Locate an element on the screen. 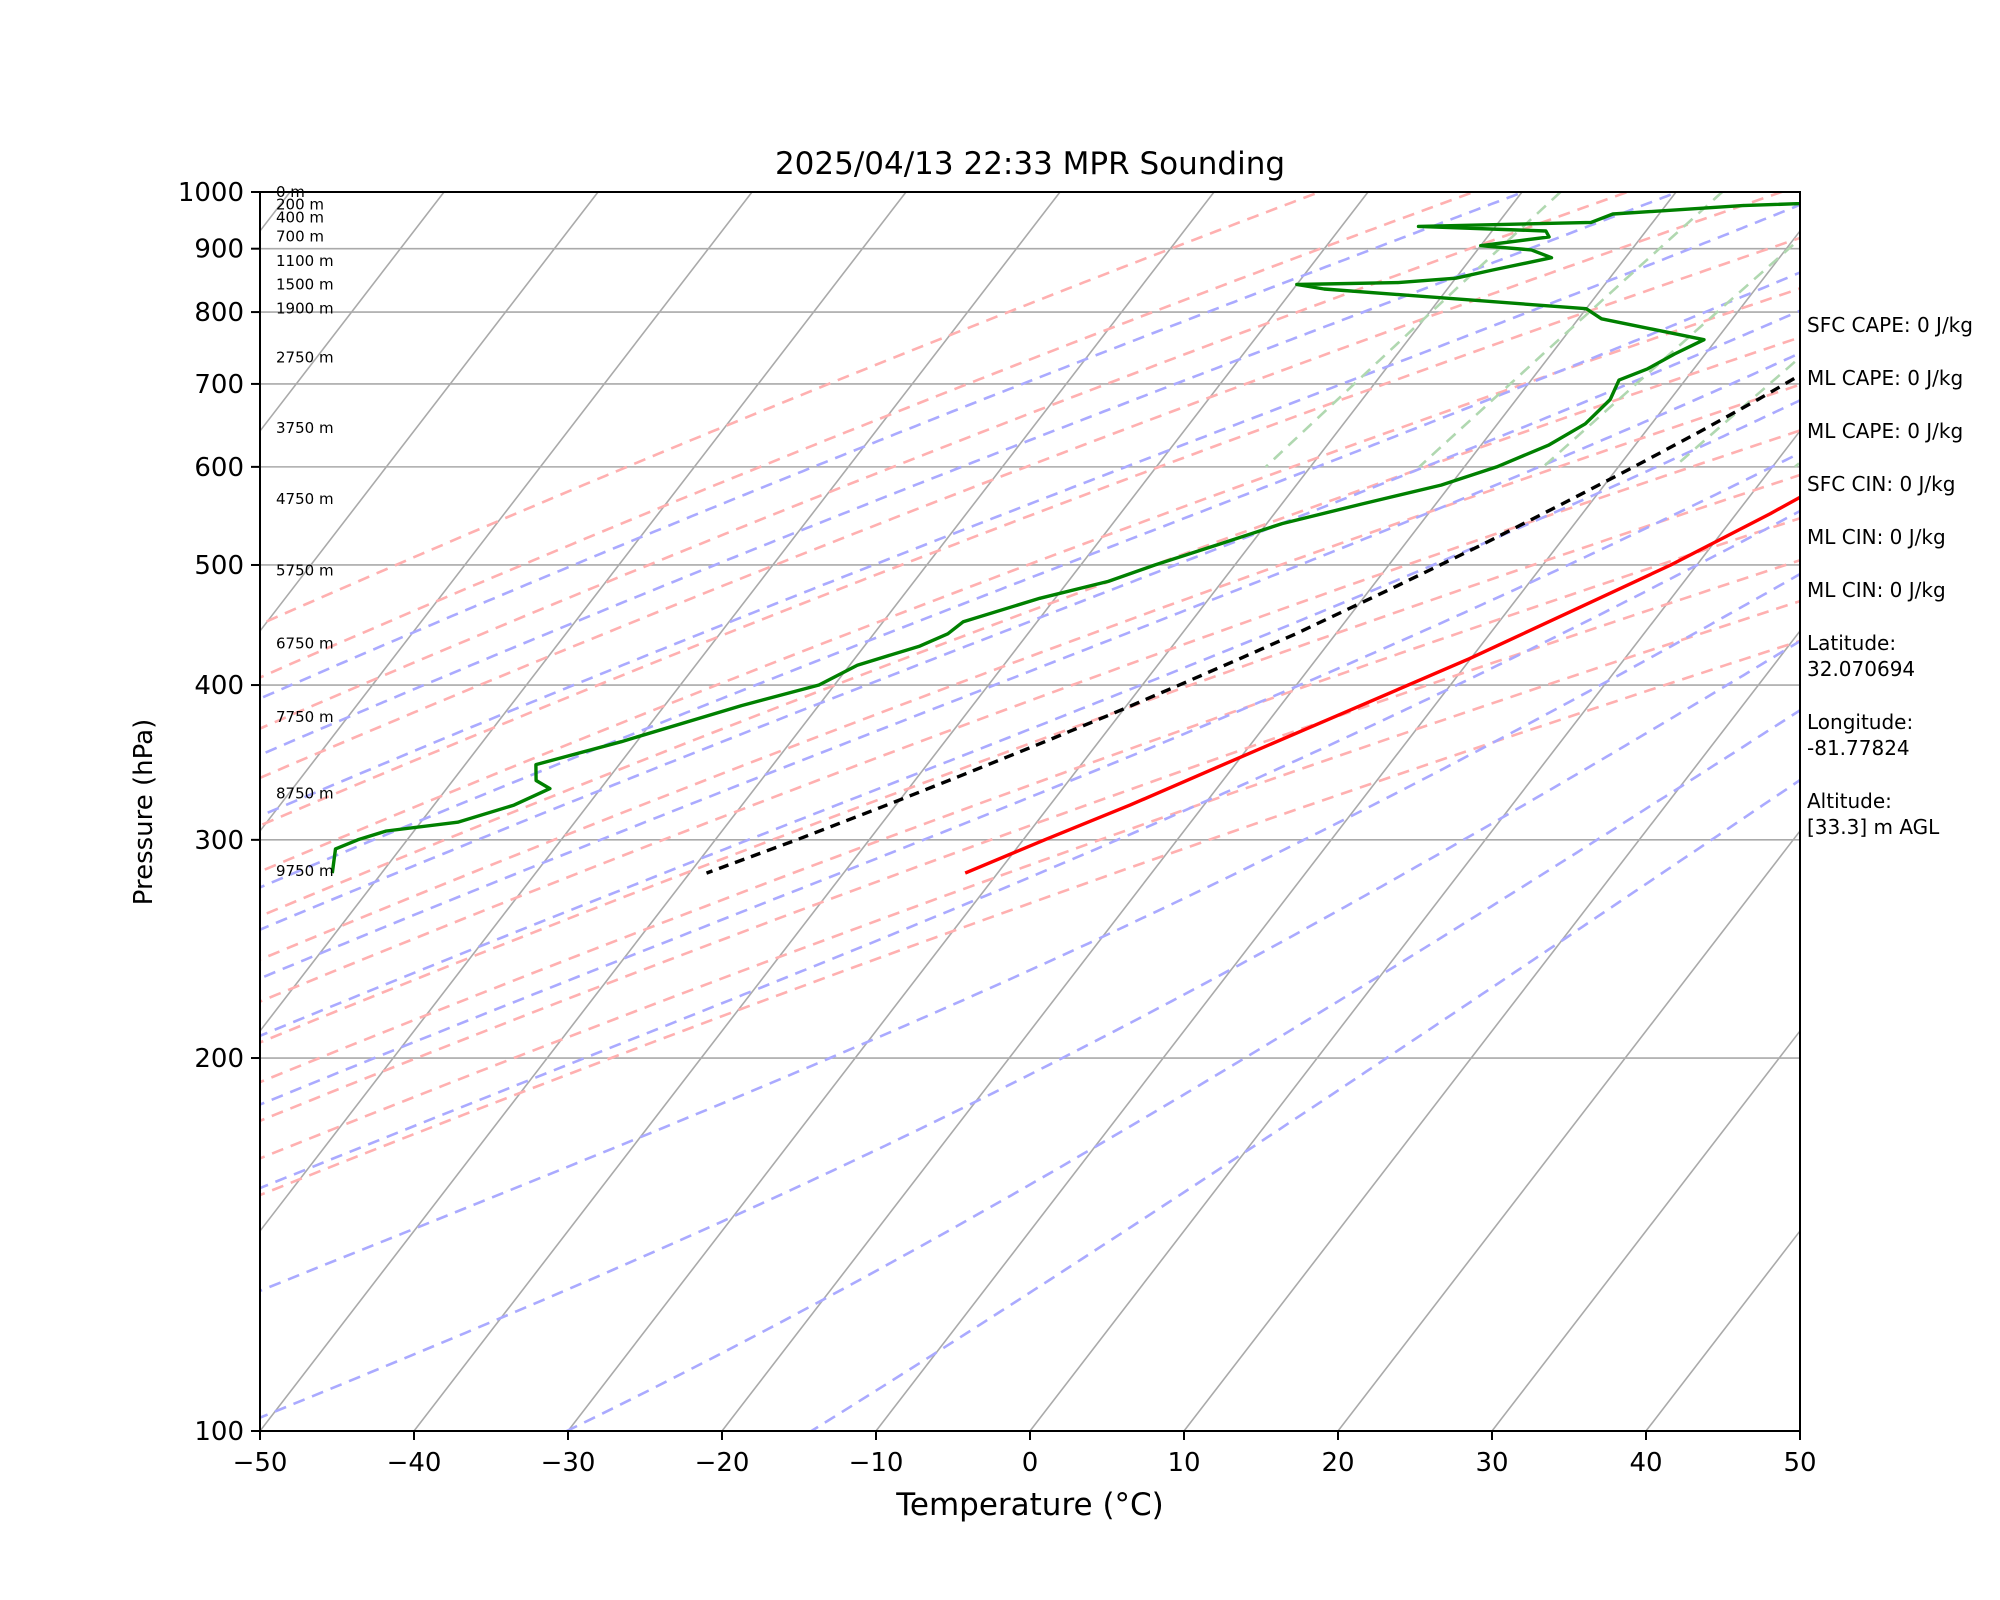  dry-adiabat-line is located at coordinates (792, 409).